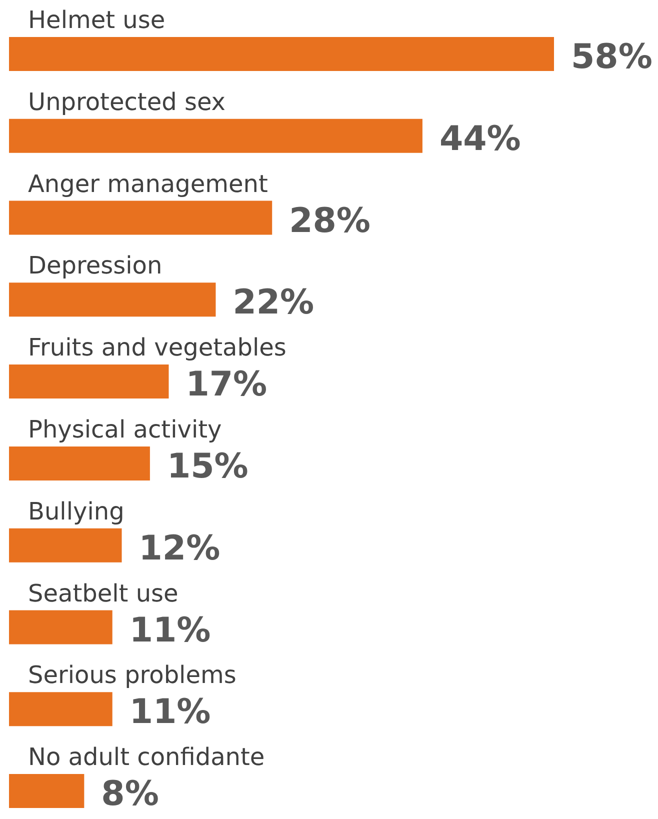  I want to click on data-label: 44%, so click(480, 138).